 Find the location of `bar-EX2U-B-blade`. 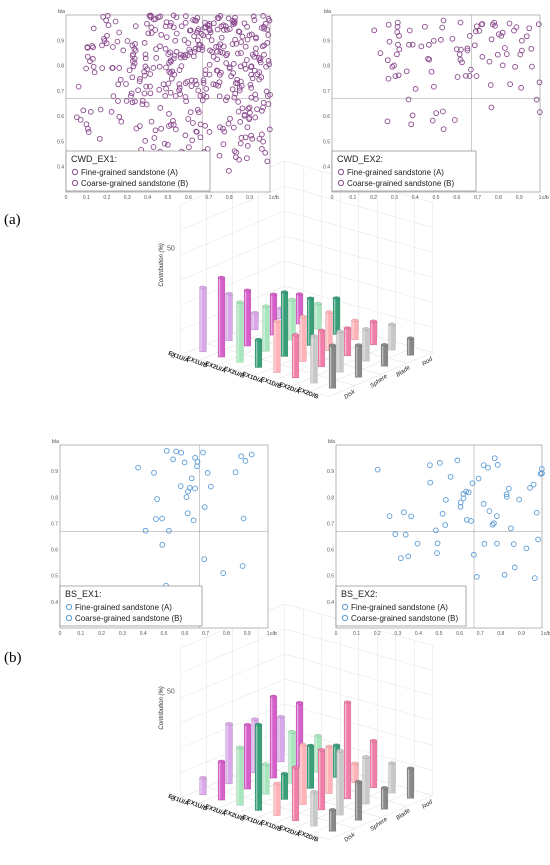

bar-EX2U-B-blade is located at coordinates (310, 766).